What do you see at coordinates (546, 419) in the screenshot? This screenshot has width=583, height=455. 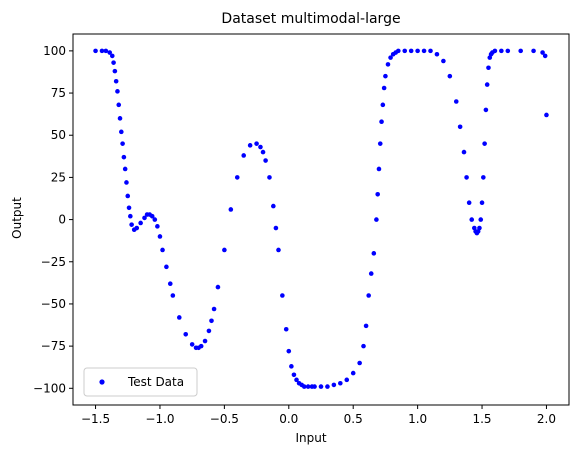 I see `x-tick-label: 2.0` at bounding box center [546, 419].